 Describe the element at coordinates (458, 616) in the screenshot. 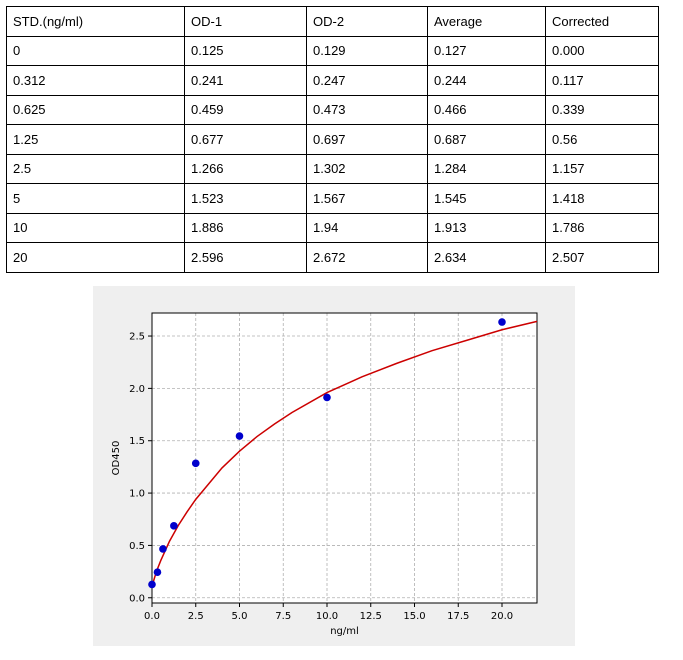

I see `x-tick-label: 17.5` at that location.